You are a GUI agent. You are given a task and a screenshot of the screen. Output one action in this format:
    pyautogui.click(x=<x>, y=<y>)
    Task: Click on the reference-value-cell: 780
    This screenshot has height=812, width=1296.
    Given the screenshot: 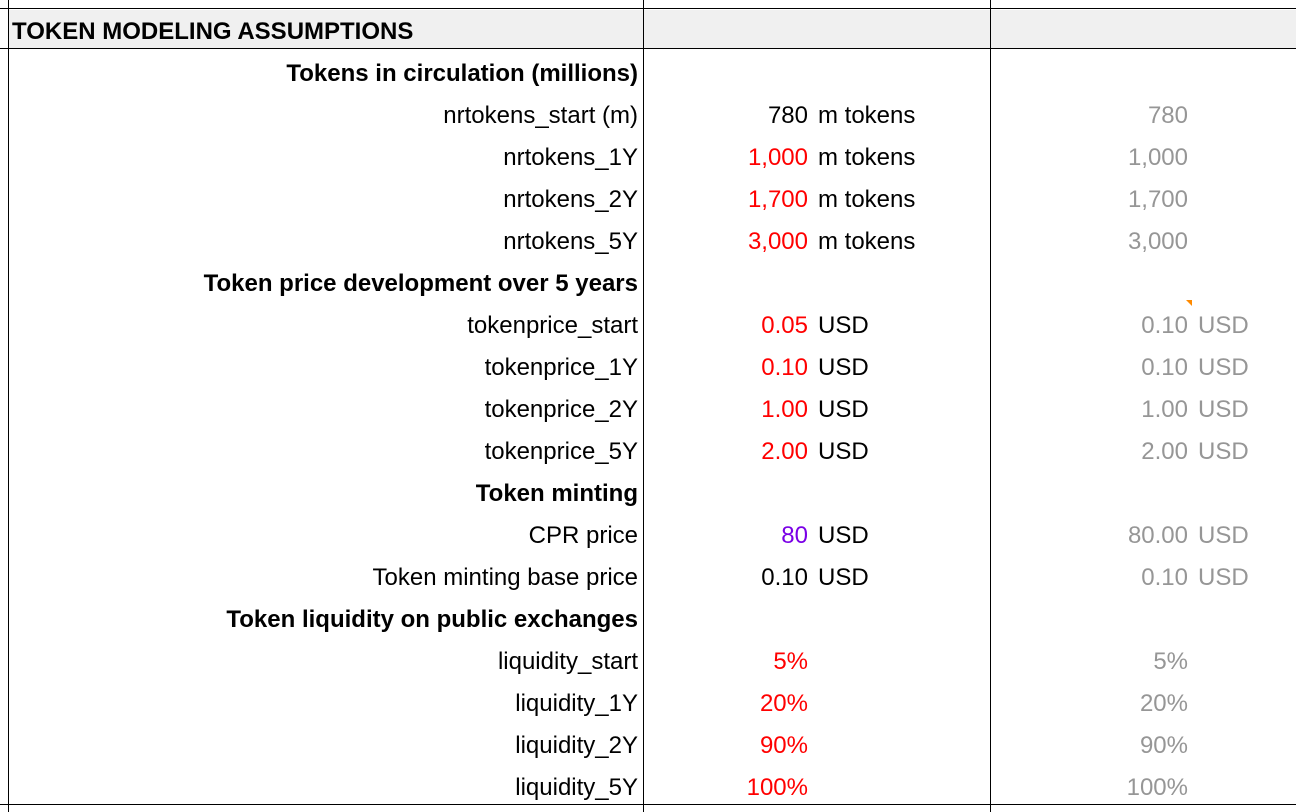 What is the action you would take?
    pyautogui.click(x=1167, y=115)
    